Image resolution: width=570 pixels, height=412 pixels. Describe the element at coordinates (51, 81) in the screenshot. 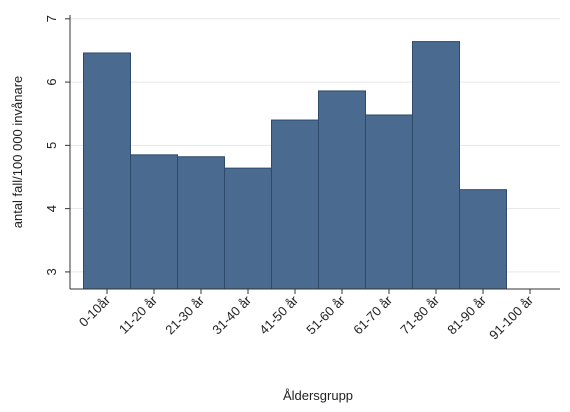

I see `y-tick-label: 6` at that location.